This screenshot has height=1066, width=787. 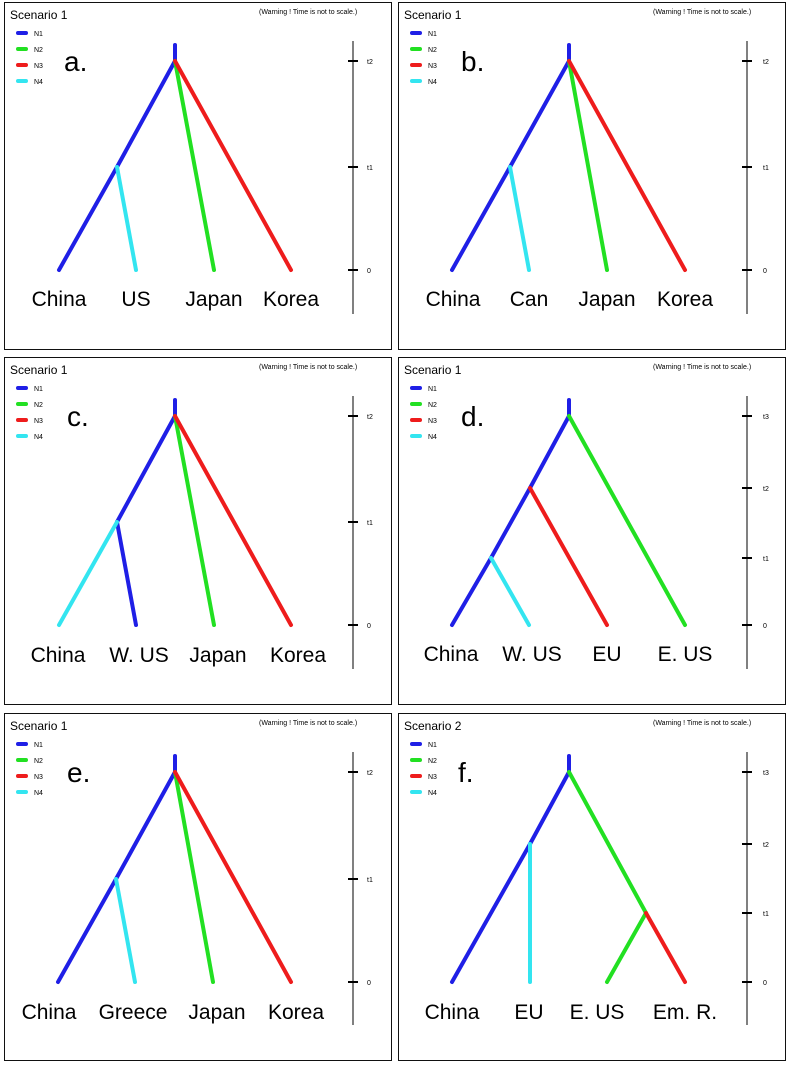 What do you see at coordinates (606, 654) in the screenshot?
I see `leaf-label: EU` at bounding box center [606, 654].